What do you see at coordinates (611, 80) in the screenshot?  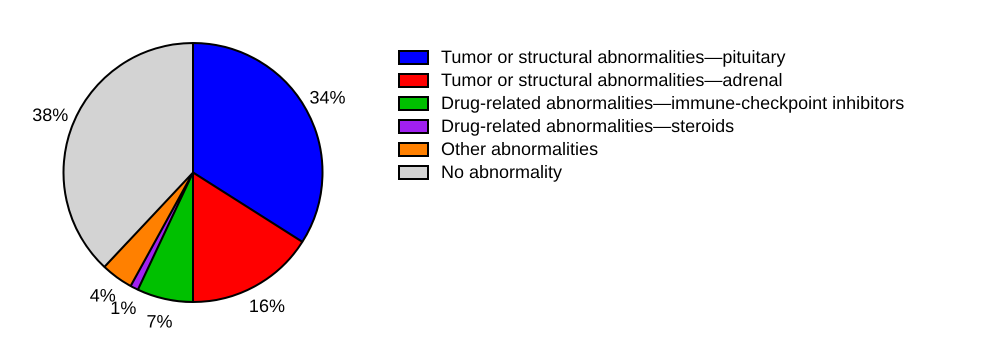 I see `legend-label: Tumor or structural abnormalities—adrenal` at bounding box center [611, 80].